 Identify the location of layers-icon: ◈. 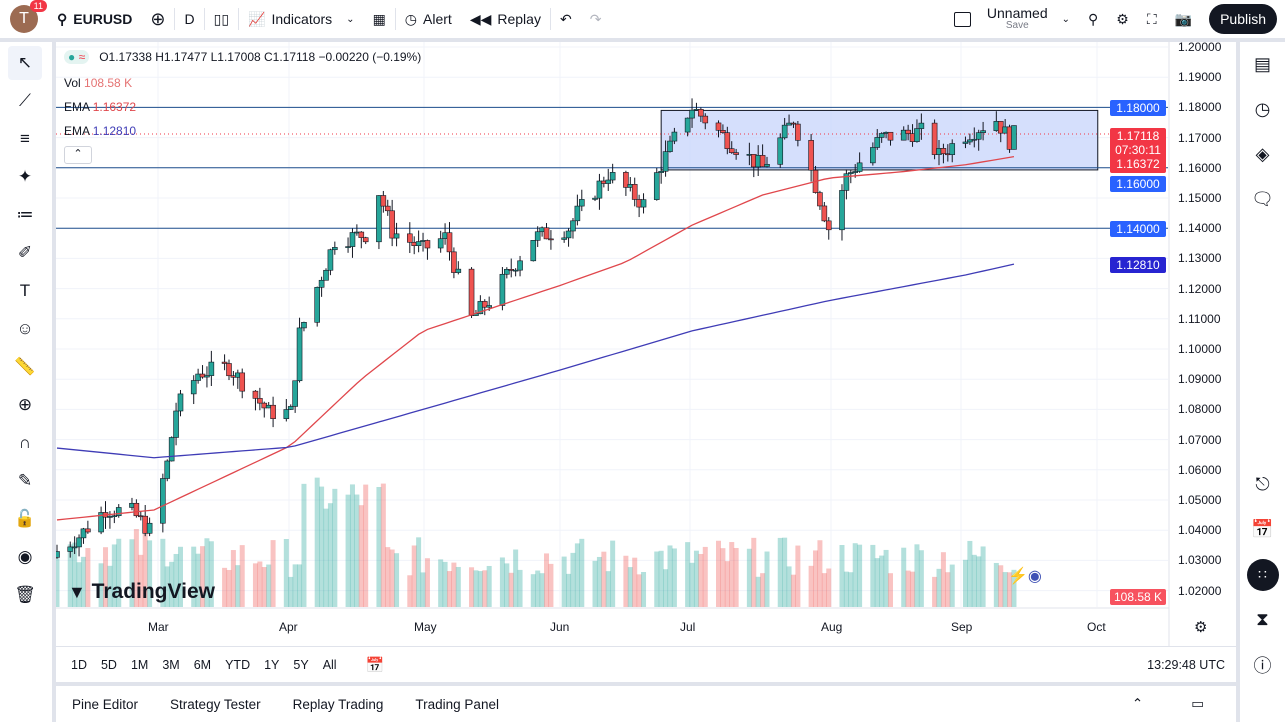
(1262, 154).